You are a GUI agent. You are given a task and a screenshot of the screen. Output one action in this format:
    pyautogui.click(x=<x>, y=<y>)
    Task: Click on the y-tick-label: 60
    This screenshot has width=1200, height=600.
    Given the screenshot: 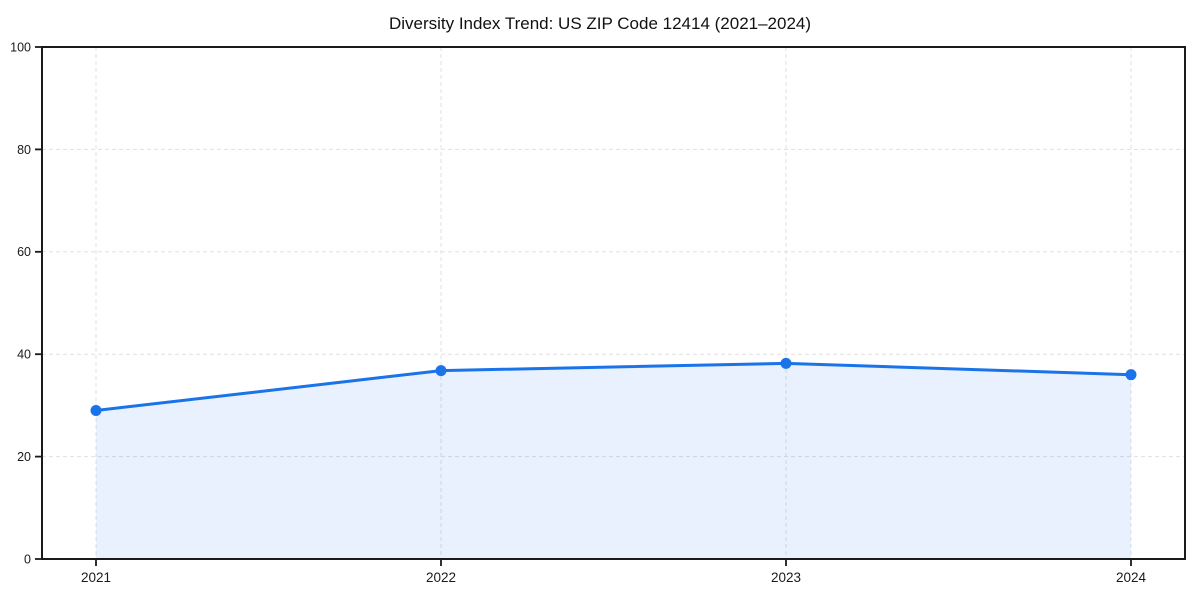 What is the action you would take?
    pyautogui.click(x=24, y=252)
    